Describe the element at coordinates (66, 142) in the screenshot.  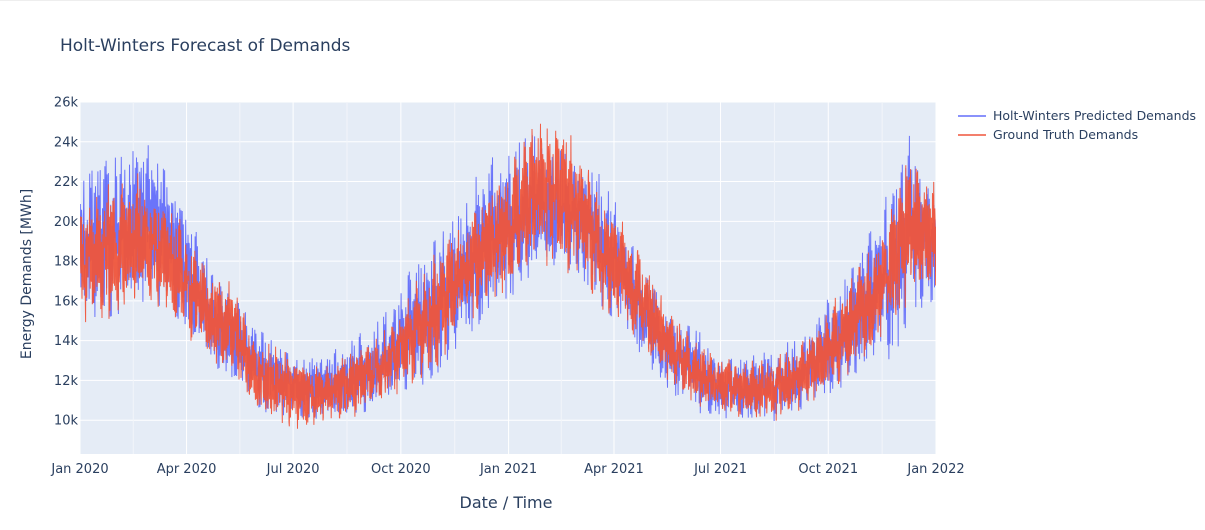
I see `y-tick-label: 24k` at that location.